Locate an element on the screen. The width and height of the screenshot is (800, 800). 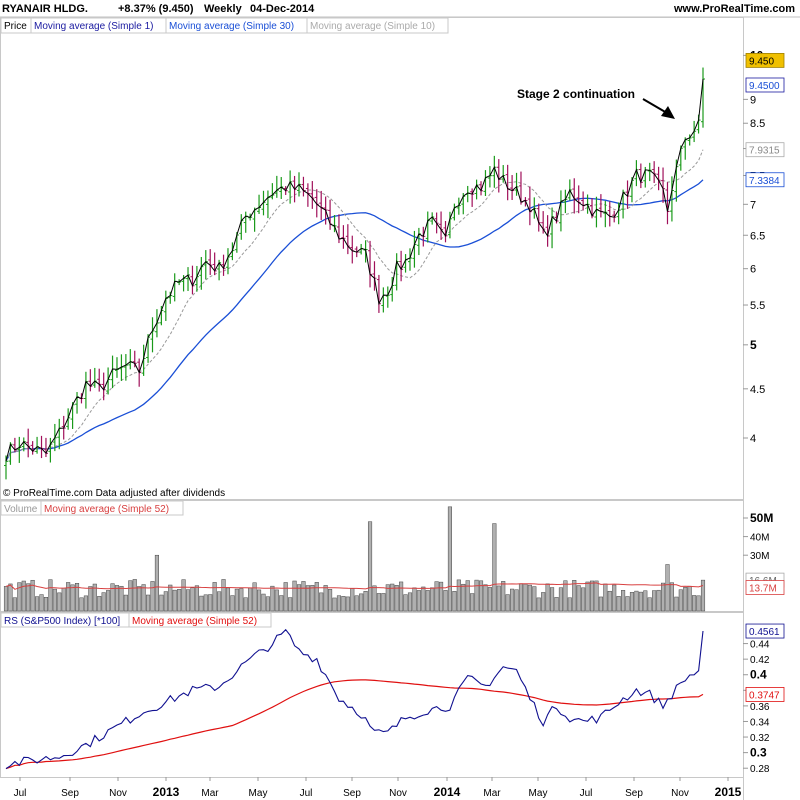
volume-tick-label: 30M is located at coordinates (759, 556).